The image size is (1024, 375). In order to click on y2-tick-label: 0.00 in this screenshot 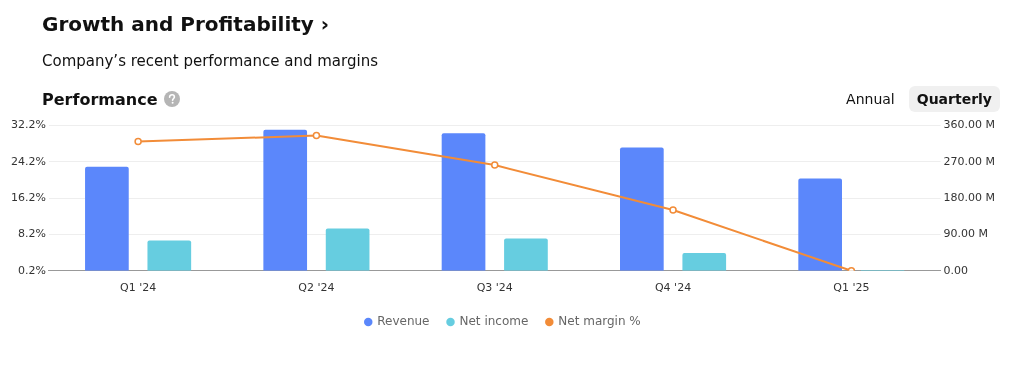, I will do `click(956, 270)`.